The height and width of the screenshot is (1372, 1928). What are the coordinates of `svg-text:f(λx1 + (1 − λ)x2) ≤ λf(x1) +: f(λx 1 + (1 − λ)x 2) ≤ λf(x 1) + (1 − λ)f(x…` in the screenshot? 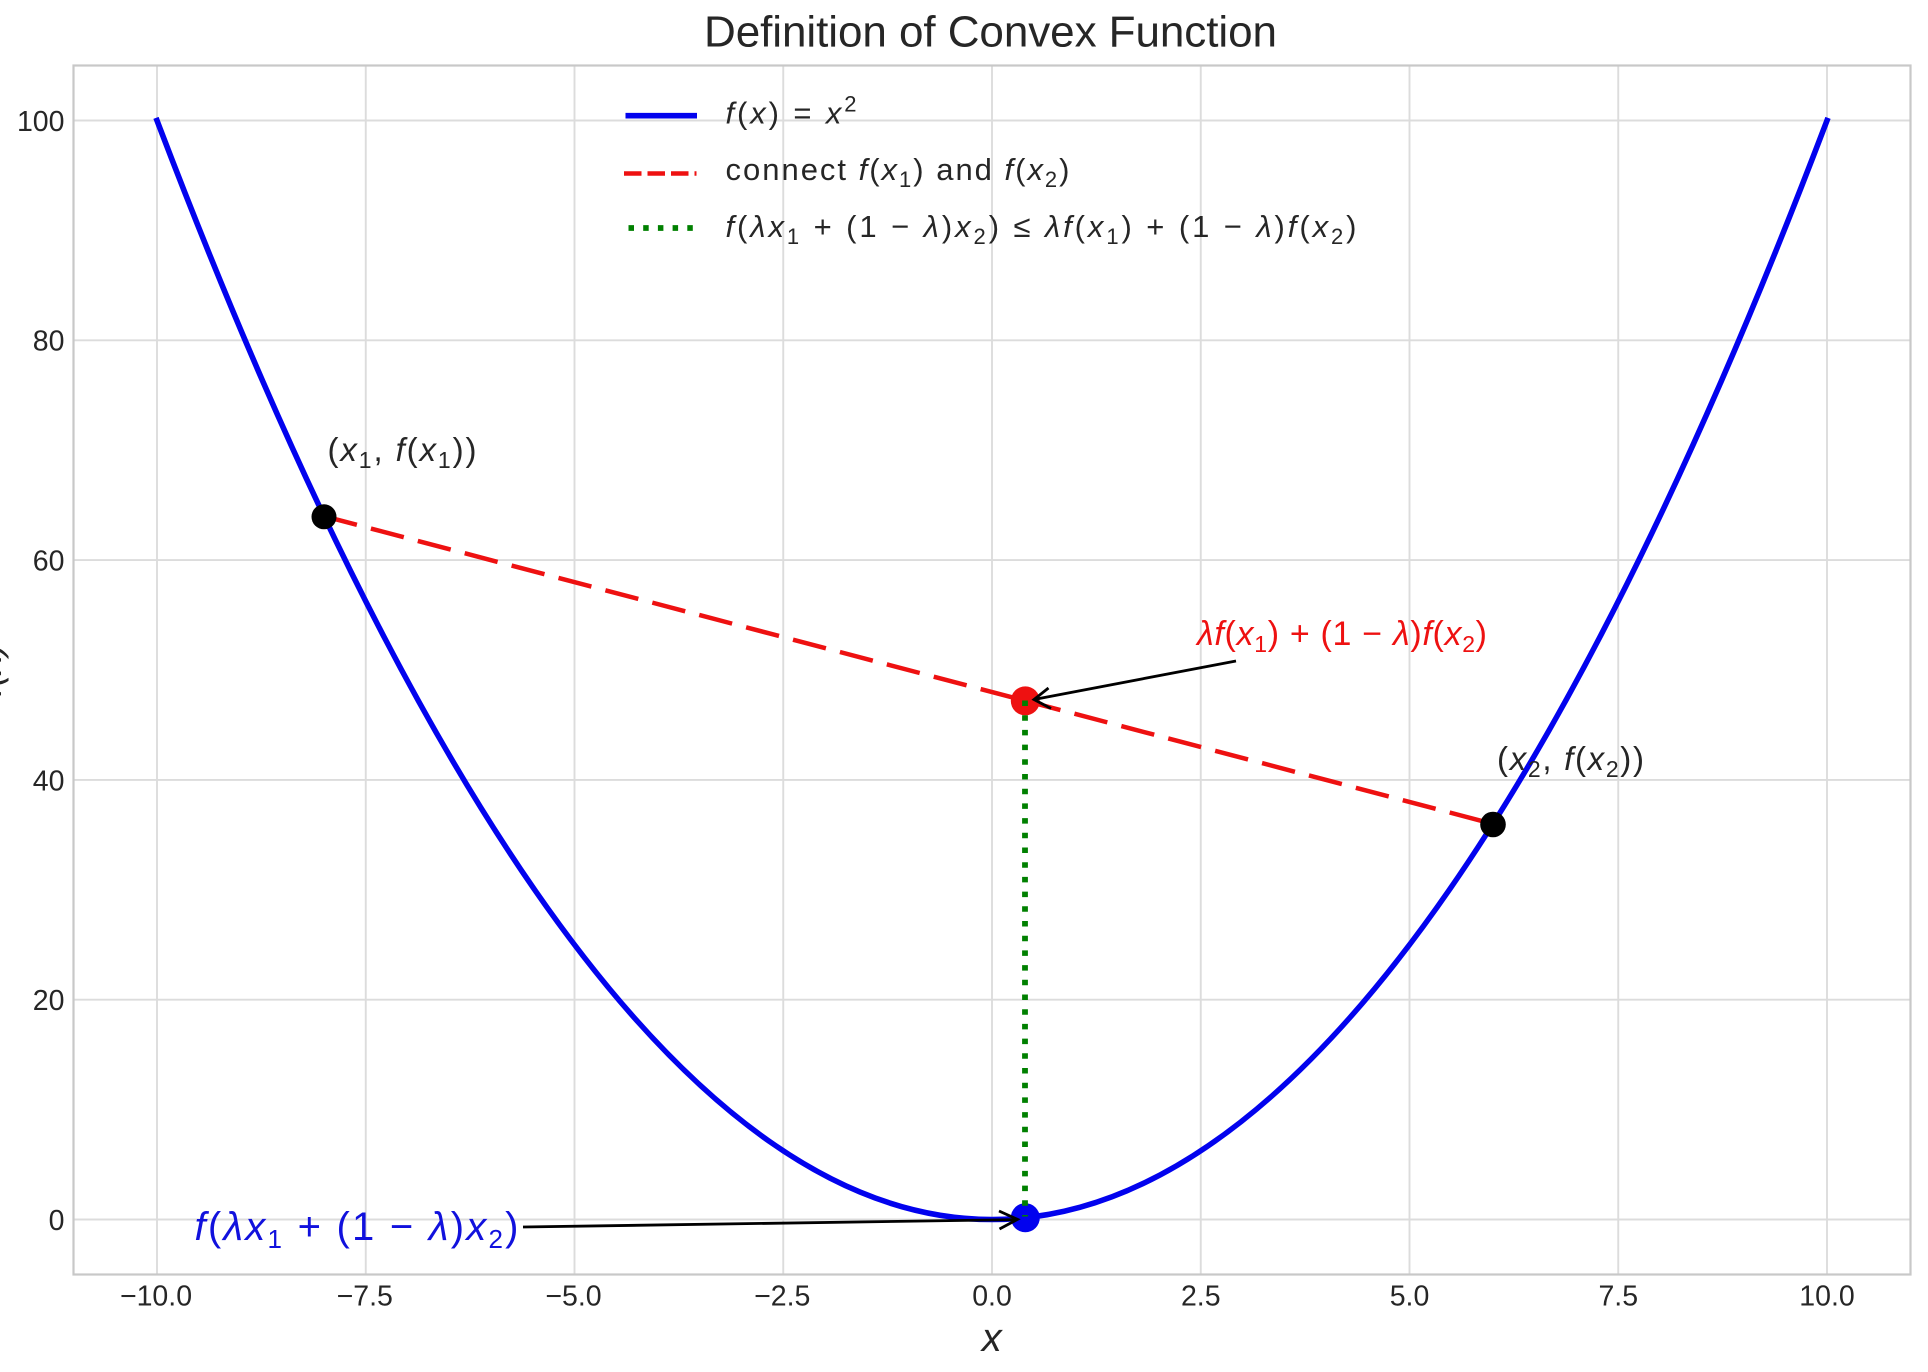 It's located at (1041, 229).